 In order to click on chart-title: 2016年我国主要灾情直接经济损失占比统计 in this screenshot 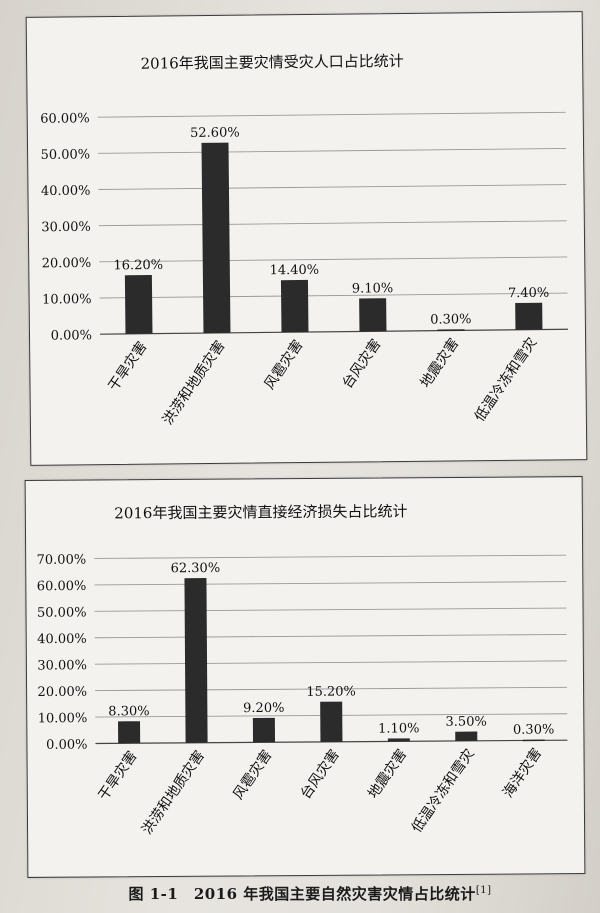, I will do `click(260, 512)`.